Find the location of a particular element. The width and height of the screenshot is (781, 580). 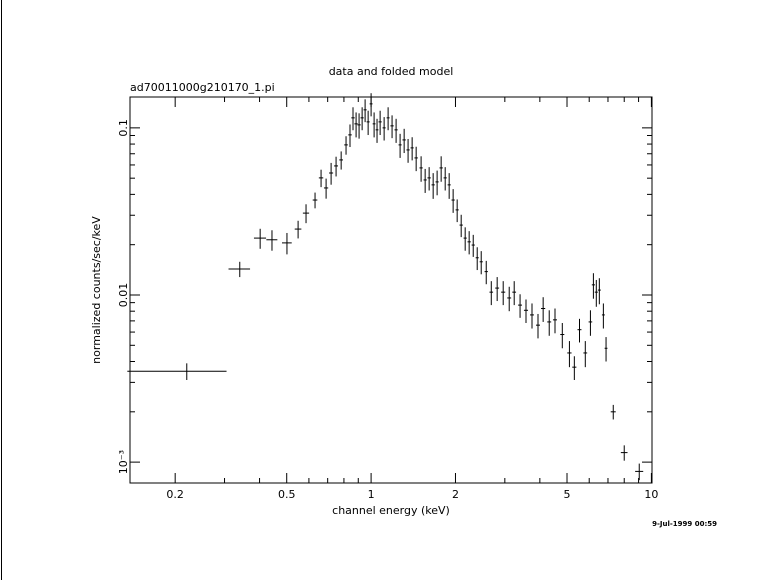

x-tick-label: 10 is located at coordinates (651, 494).